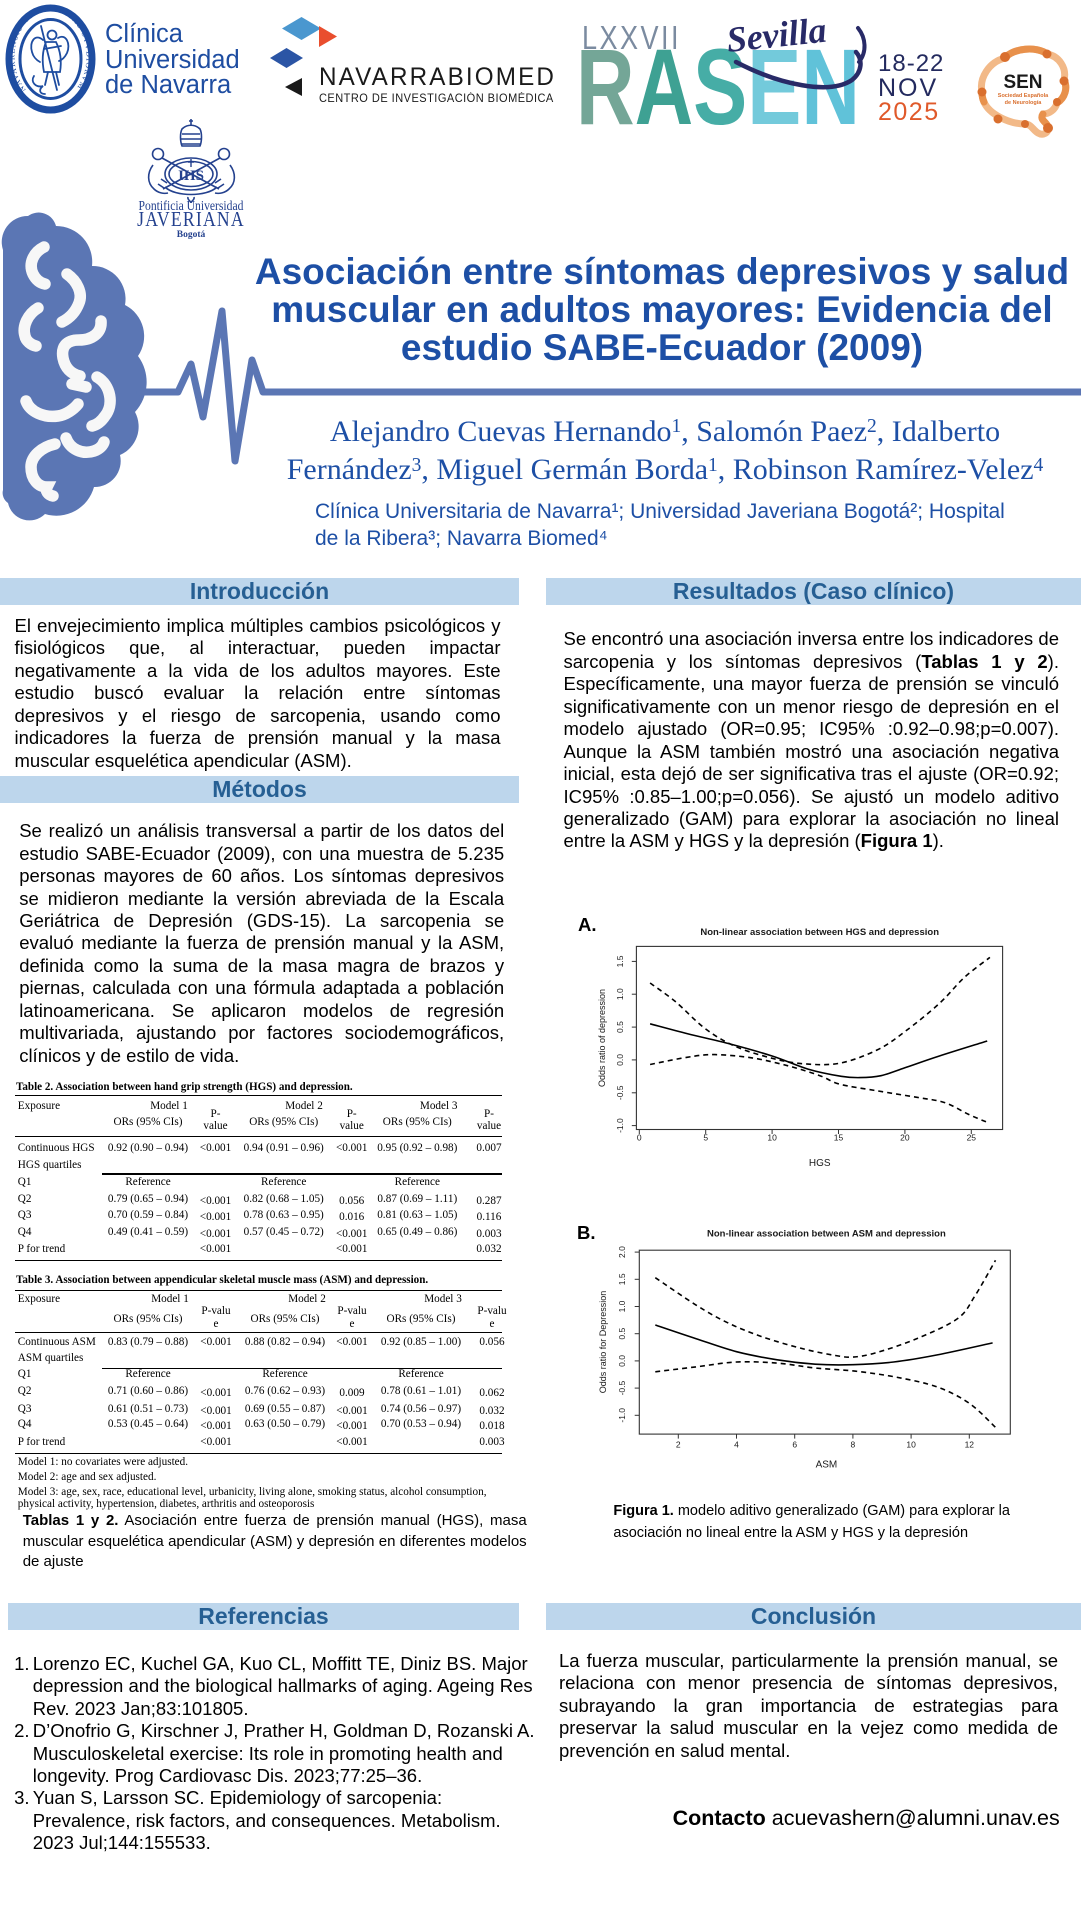 The image size is (1081, 1920). I want to click on svg-text: de Neurología, so click(1024, 103).